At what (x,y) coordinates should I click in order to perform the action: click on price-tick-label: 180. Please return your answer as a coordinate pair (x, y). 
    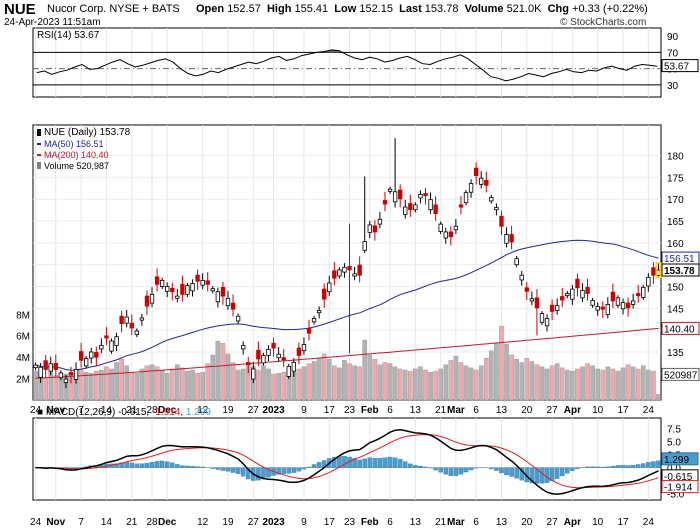
    Looking at the image, I should click on (675, 157).